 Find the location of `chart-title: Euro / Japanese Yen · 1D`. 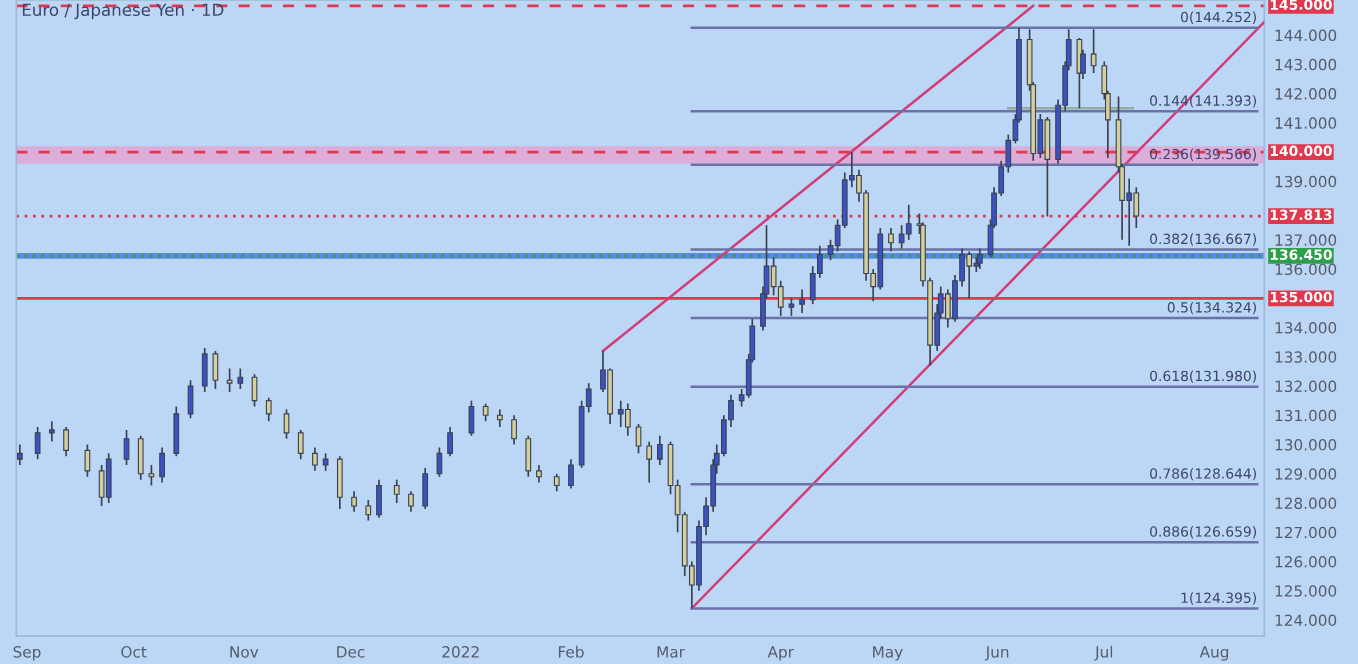

chart-title: Euro / Japanese Yen · 1D is located at coordinates (123, 11).